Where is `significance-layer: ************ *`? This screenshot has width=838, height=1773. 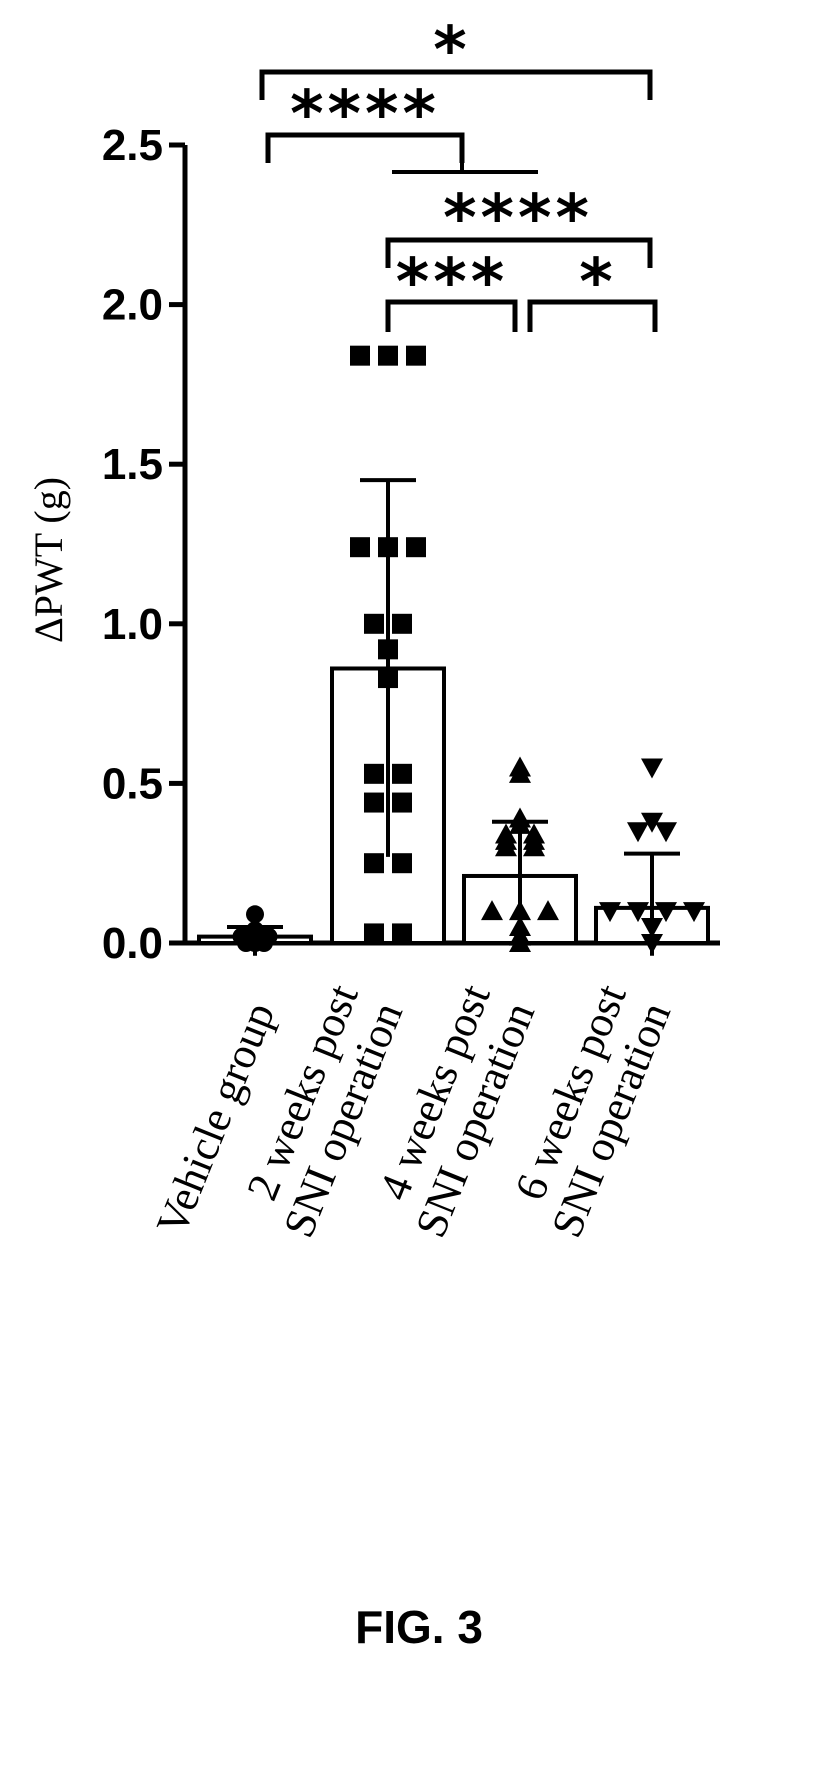 significance-layer: ************ * is located at coordinates (458, 173).